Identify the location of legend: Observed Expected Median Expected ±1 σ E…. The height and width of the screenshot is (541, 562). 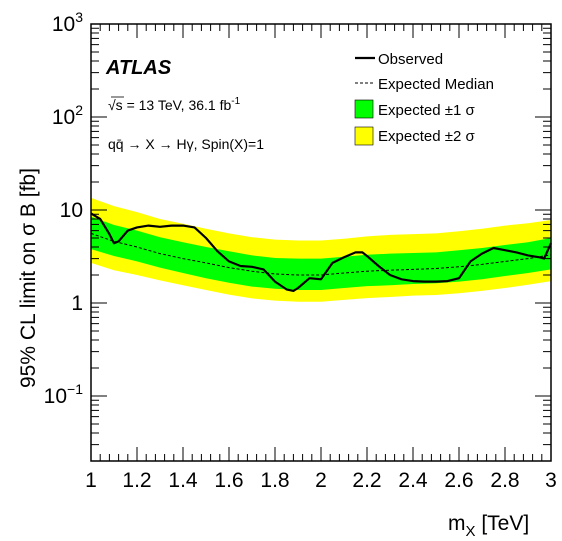
(424, 98).